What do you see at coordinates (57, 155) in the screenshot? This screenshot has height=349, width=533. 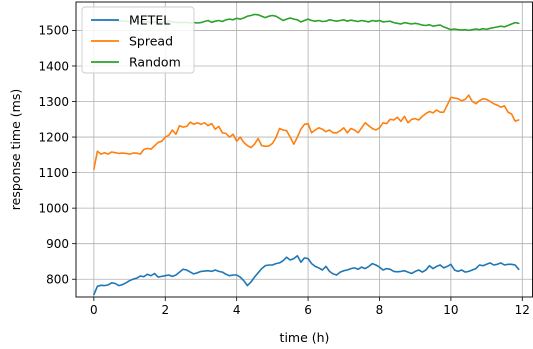 I see `y-axis-ticks: 800 900 1000 1100 1200 1300 1400 1500` at bounding box center [57, 155].